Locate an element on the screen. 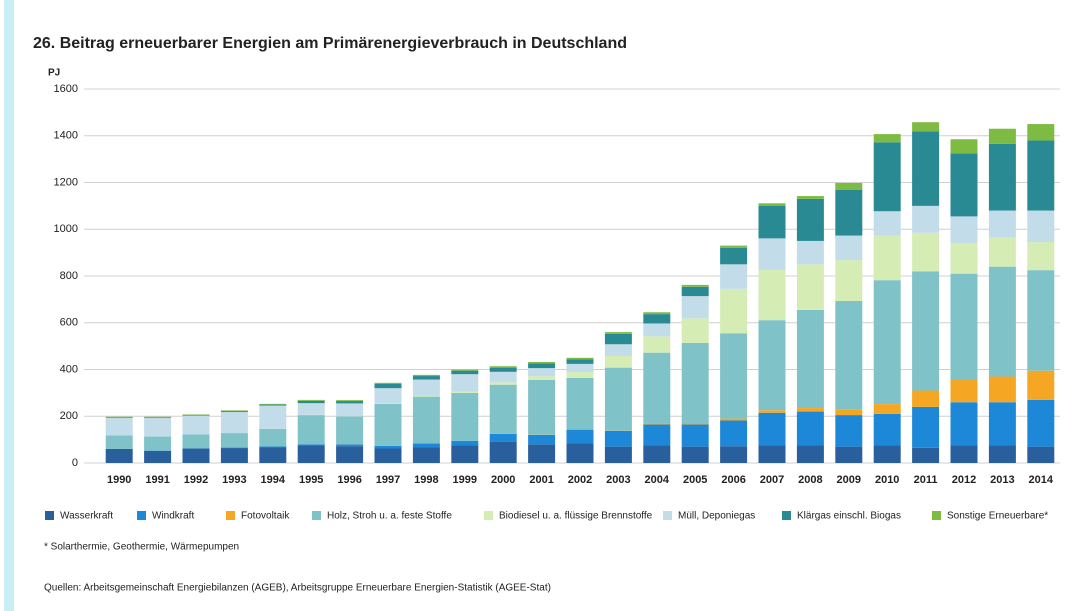 The height and width of the screenshot is (611, 1076). legend-label: Müll, Deponiegas is located at coordinates (716, 516).